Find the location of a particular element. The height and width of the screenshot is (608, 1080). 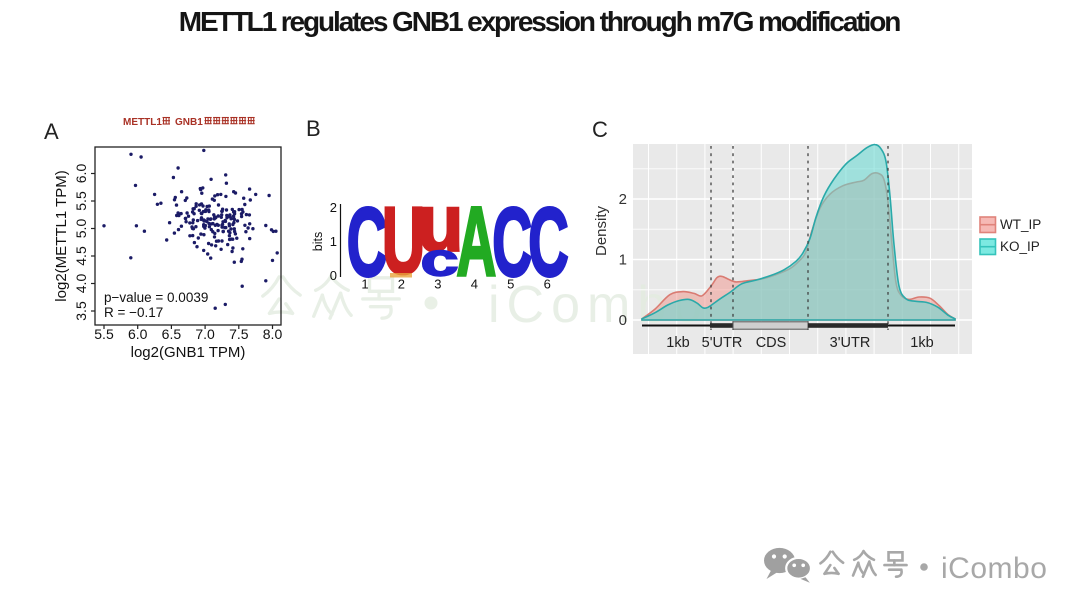

svg-text: U is located at coordinates (403, 240).